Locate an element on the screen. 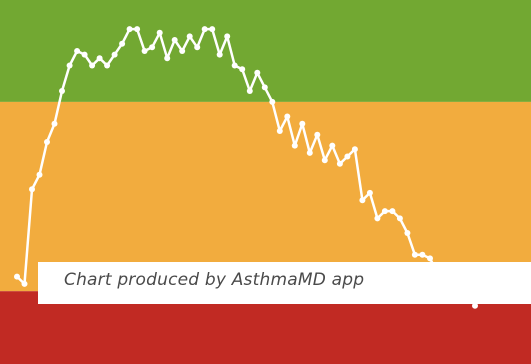 Image resolution: width=531 pixels, height=364 pixels. chart-caption: Chart produced by AsthmaMD app is located at coordinates (214, 280).